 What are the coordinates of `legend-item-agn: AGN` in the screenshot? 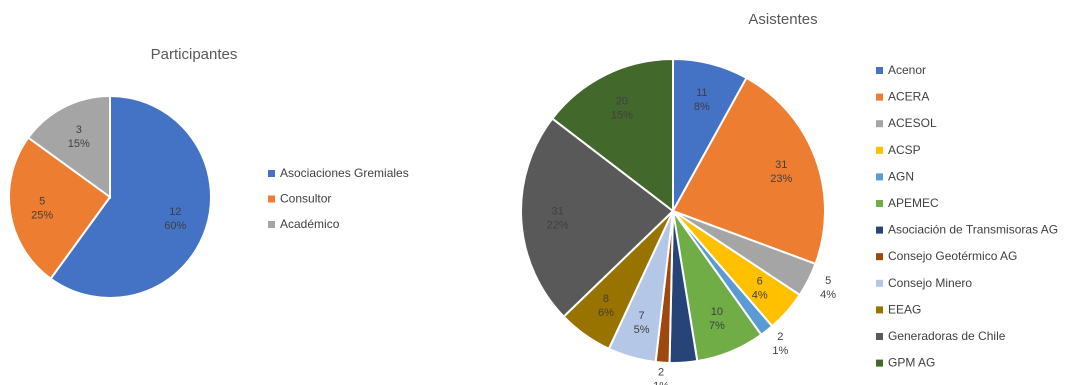 It's located at (895, 176).